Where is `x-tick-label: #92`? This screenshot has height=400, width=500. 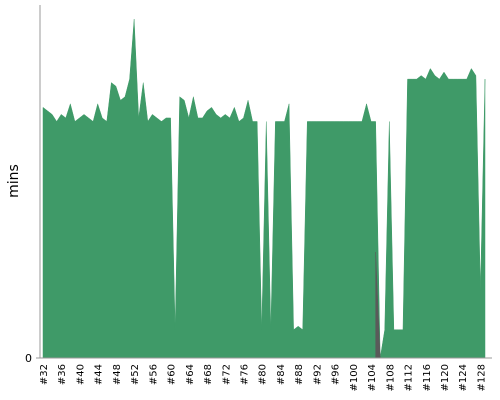
x-tick-label: #92 is located at coordinates (317, 374).